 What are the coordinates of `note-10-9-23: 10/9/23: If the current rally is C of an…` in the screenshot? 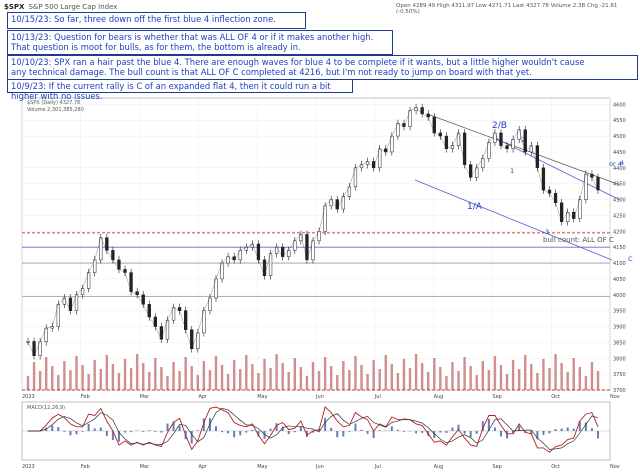 It's located at (180, 90).